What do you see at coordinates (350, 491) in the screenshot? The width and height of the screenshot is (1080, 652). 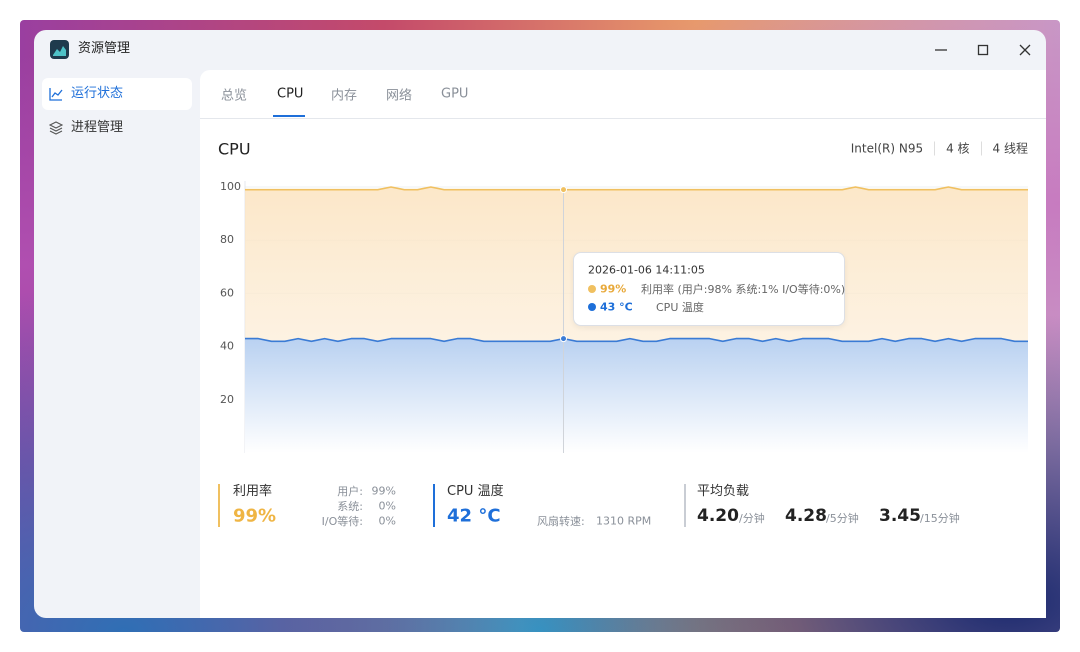 I see `detail-label: 用户:` at bounding box center [350, 491].